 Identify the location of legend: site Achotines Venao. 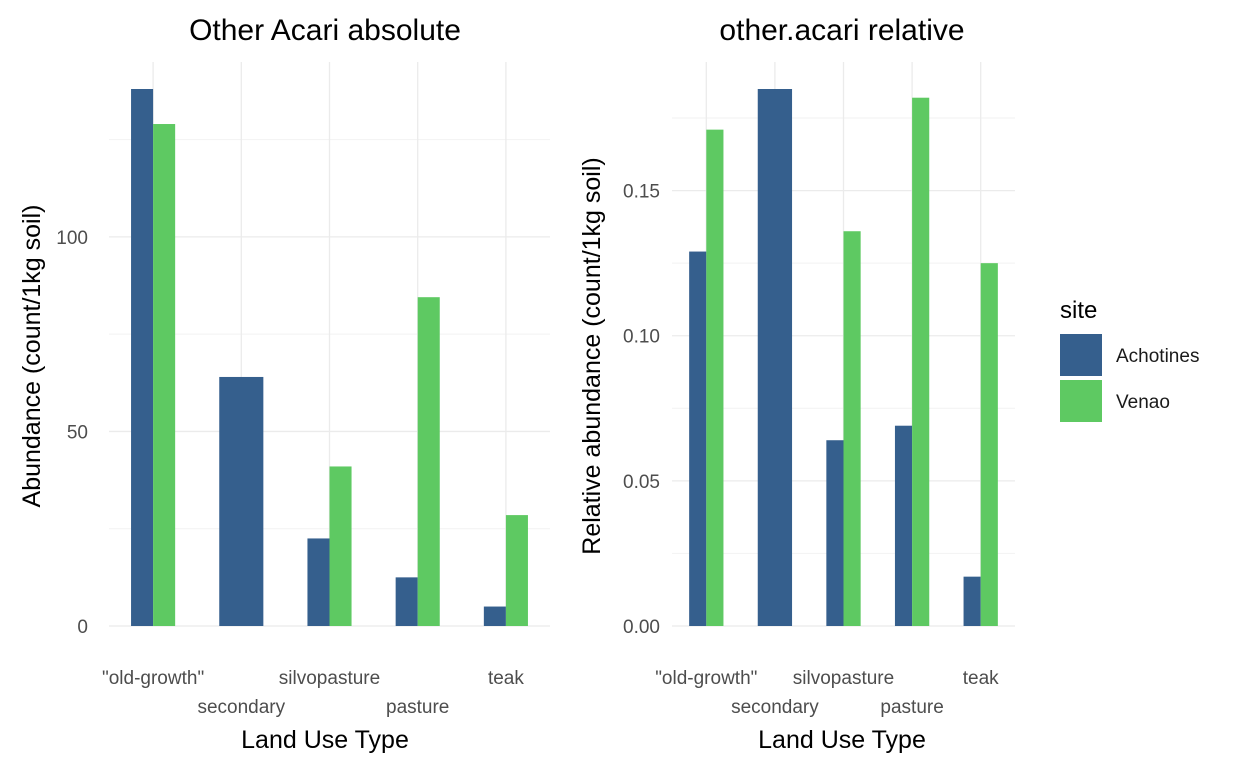
(1129, 359).